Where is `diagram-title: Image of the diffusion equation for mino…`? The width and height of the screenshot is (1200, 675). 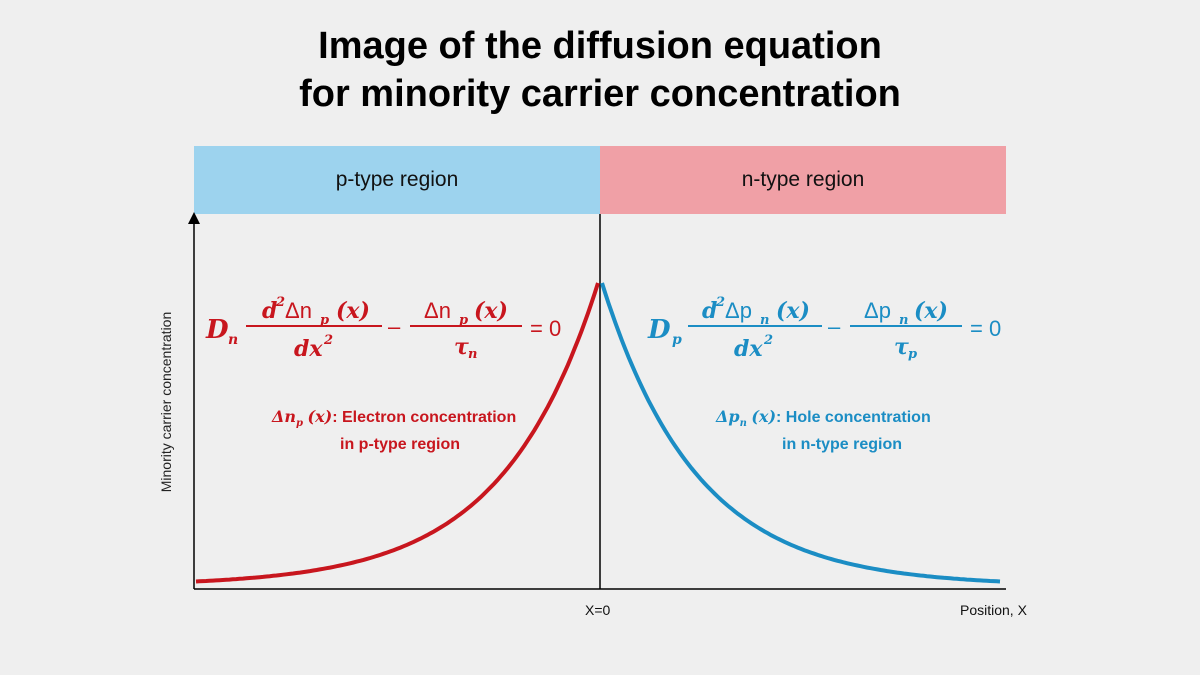 diagram-title: Image of the diffusion equation for mino… is located at coordinates (600, 70).